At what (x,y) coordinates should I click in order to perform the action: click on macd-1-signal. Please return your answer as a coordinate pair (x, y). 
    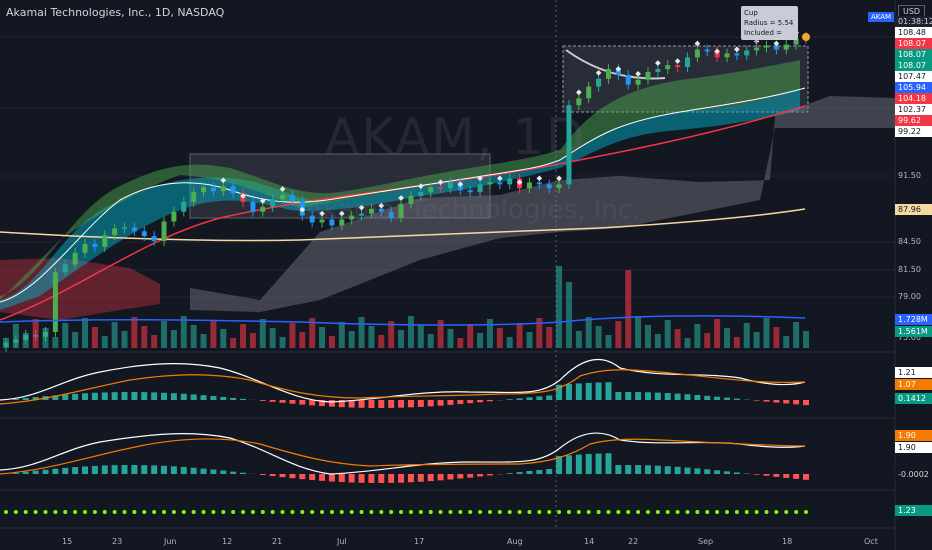
    Looking at the image, I should click on (403, 387).